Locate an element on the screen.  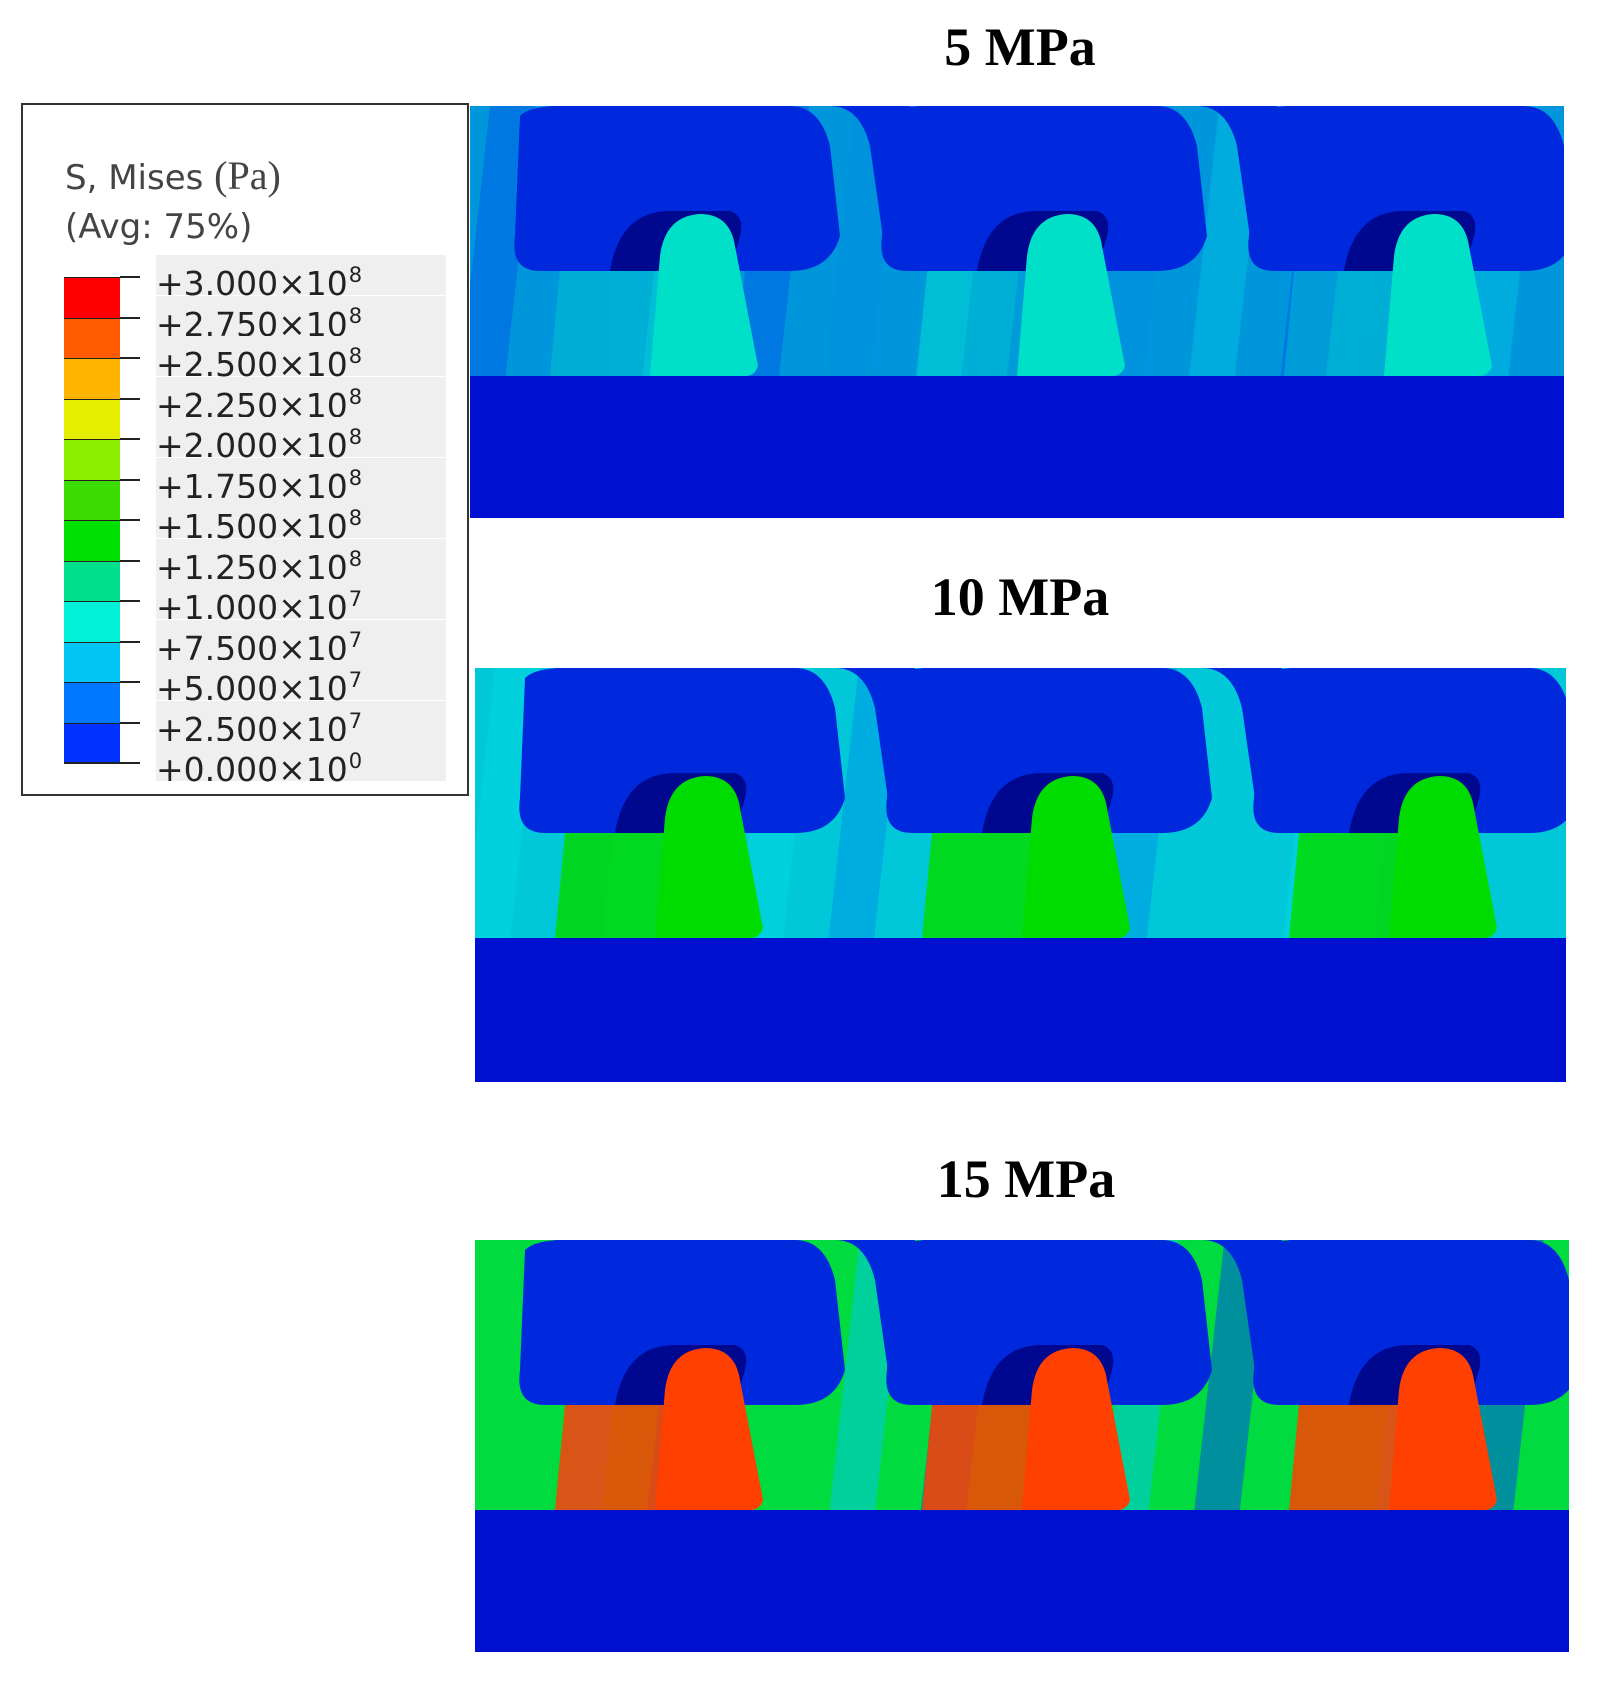
legend-tick-label: +1.250×108 is located at coordinates (301, 562).